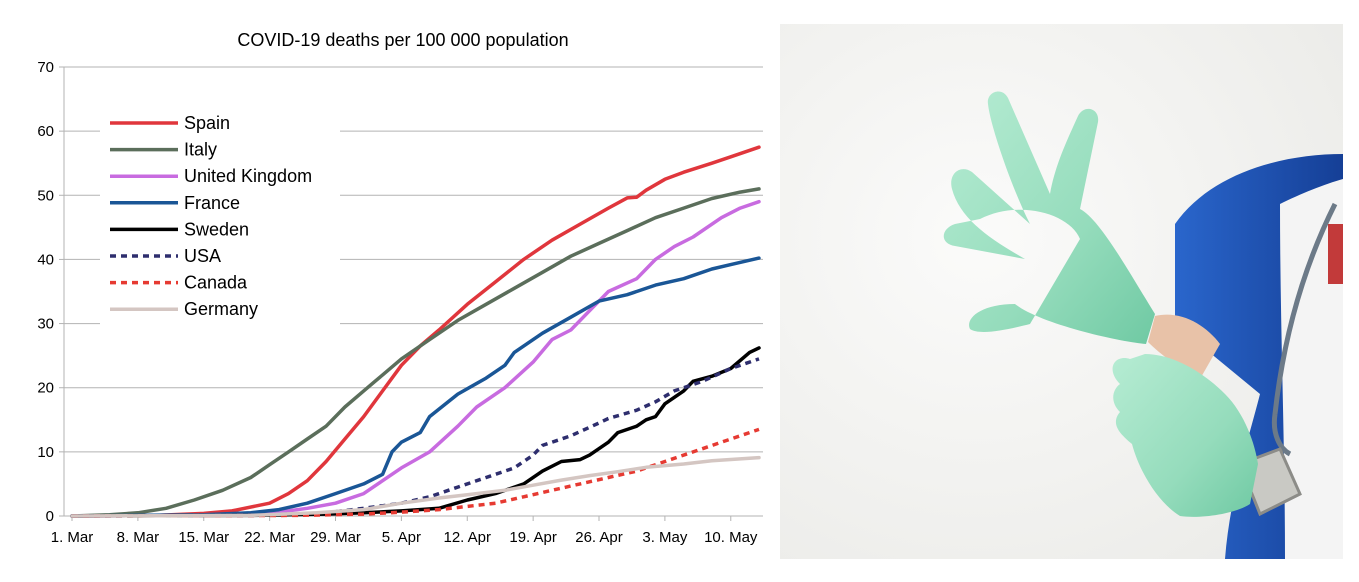  I want to click on x-tick-label: 19. Apr, so click(533, 537).